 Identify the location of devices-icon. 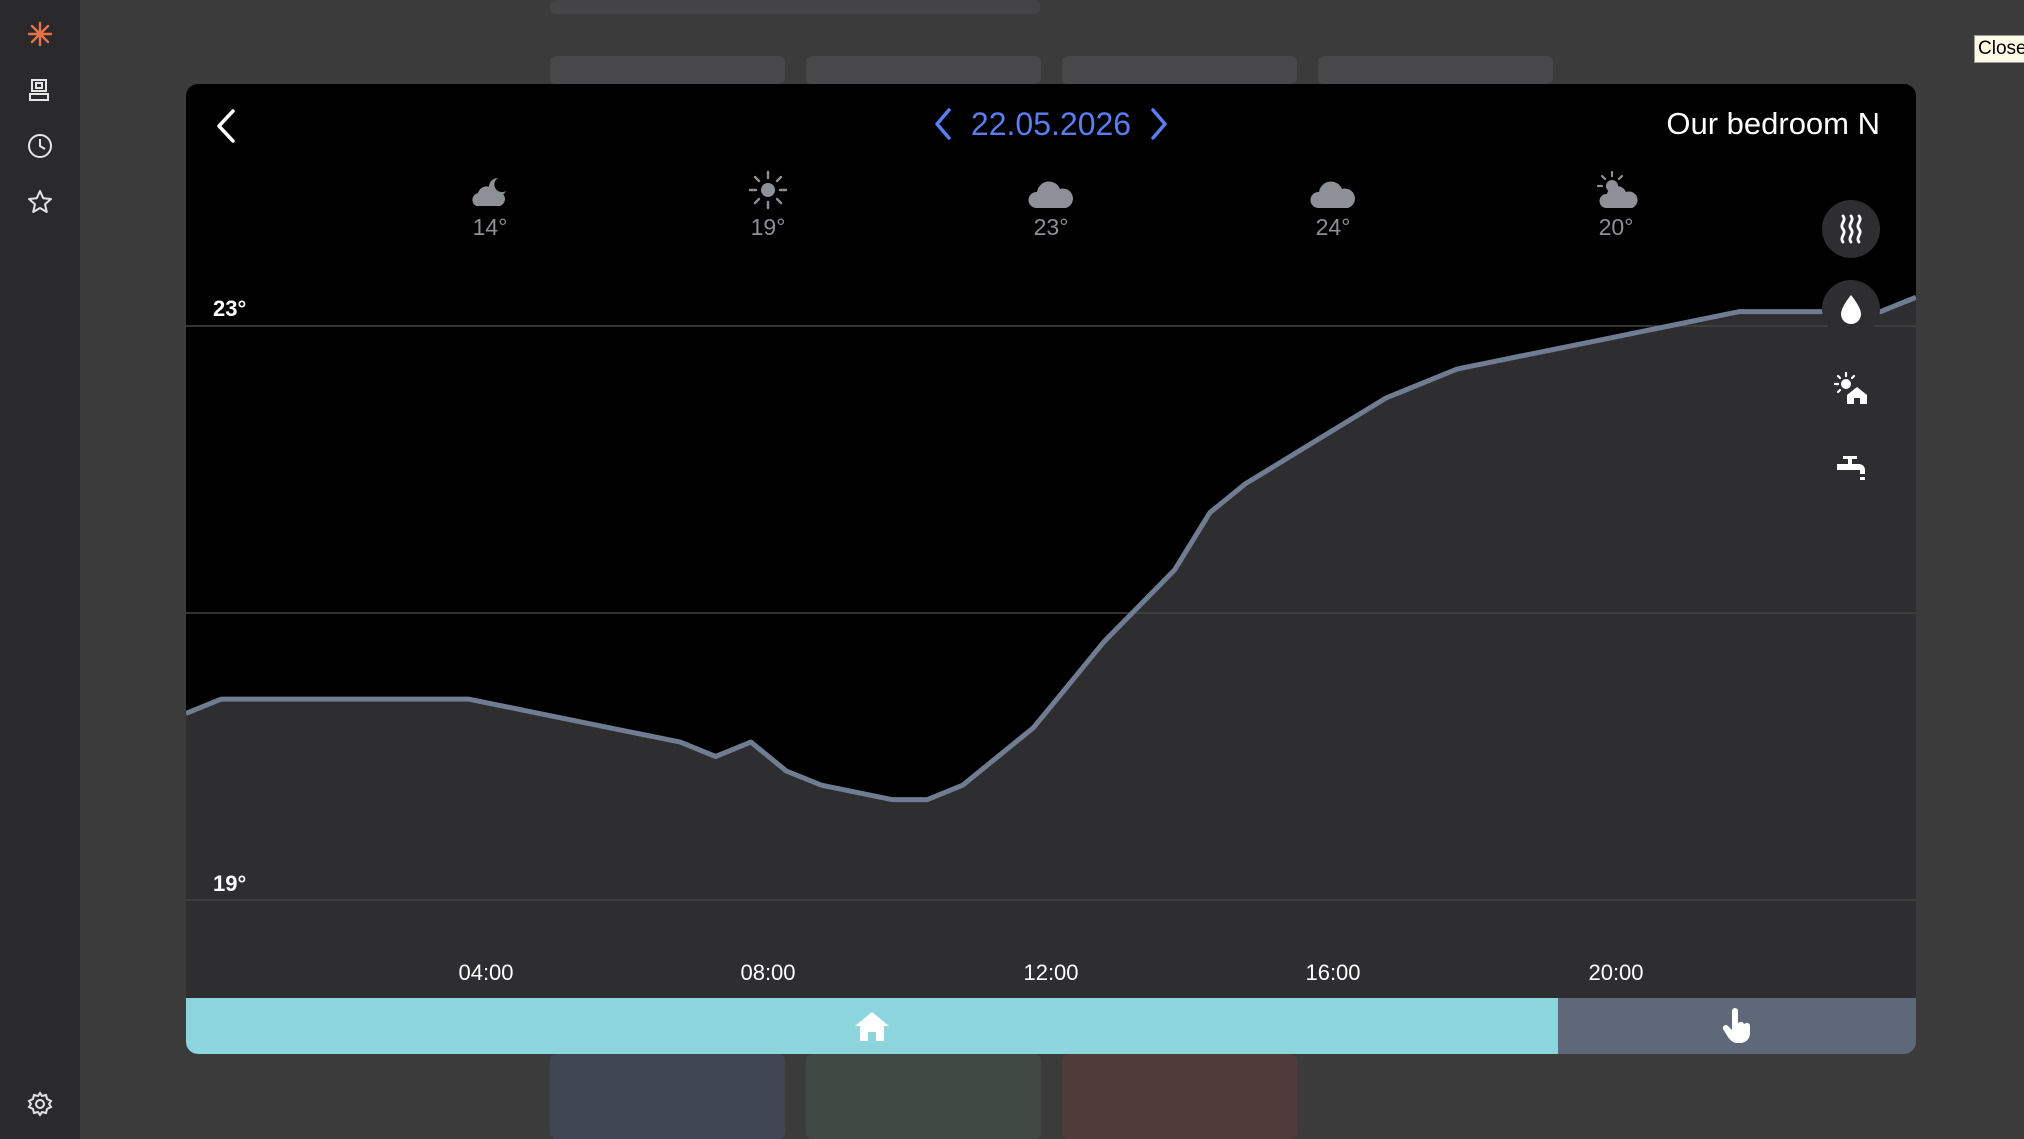
(40, 90).